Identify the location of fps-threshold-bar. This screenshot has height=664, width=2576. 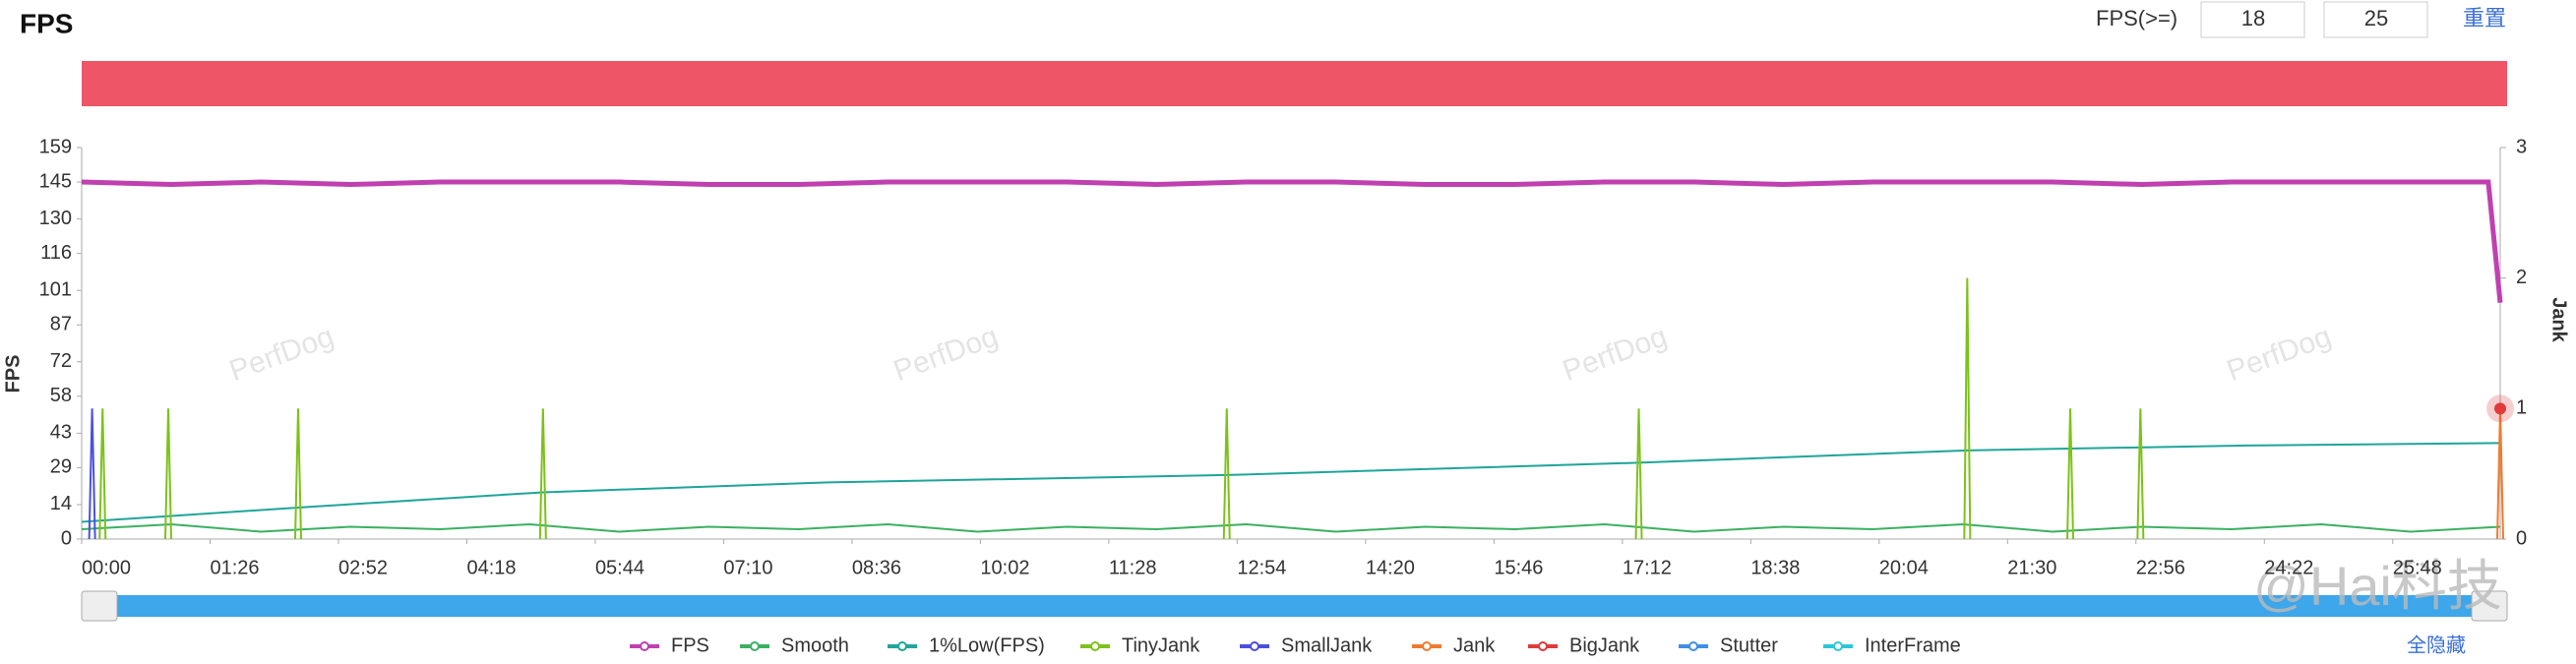
(1294, 84).